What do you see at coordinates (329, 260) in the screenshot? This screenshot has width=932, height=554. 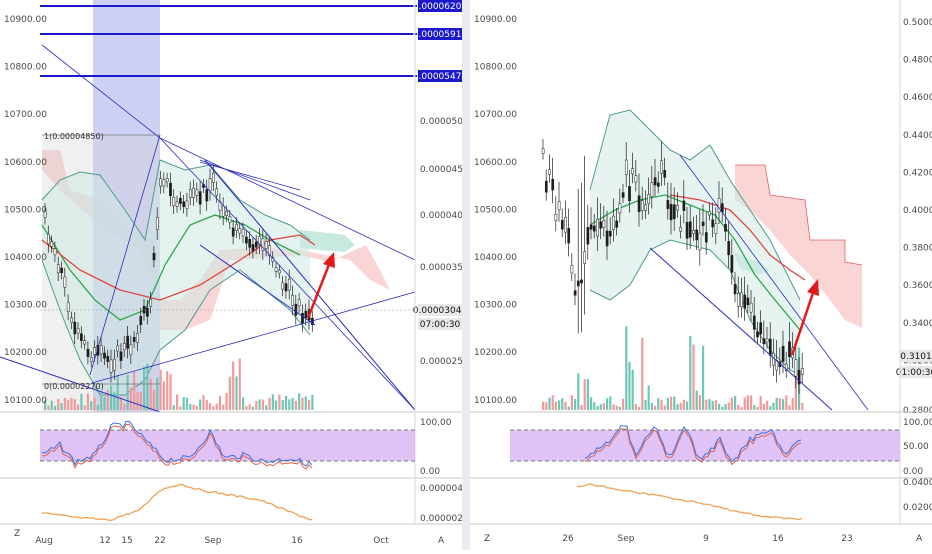 I see `arrow-head` at bounding box center [329, 260].